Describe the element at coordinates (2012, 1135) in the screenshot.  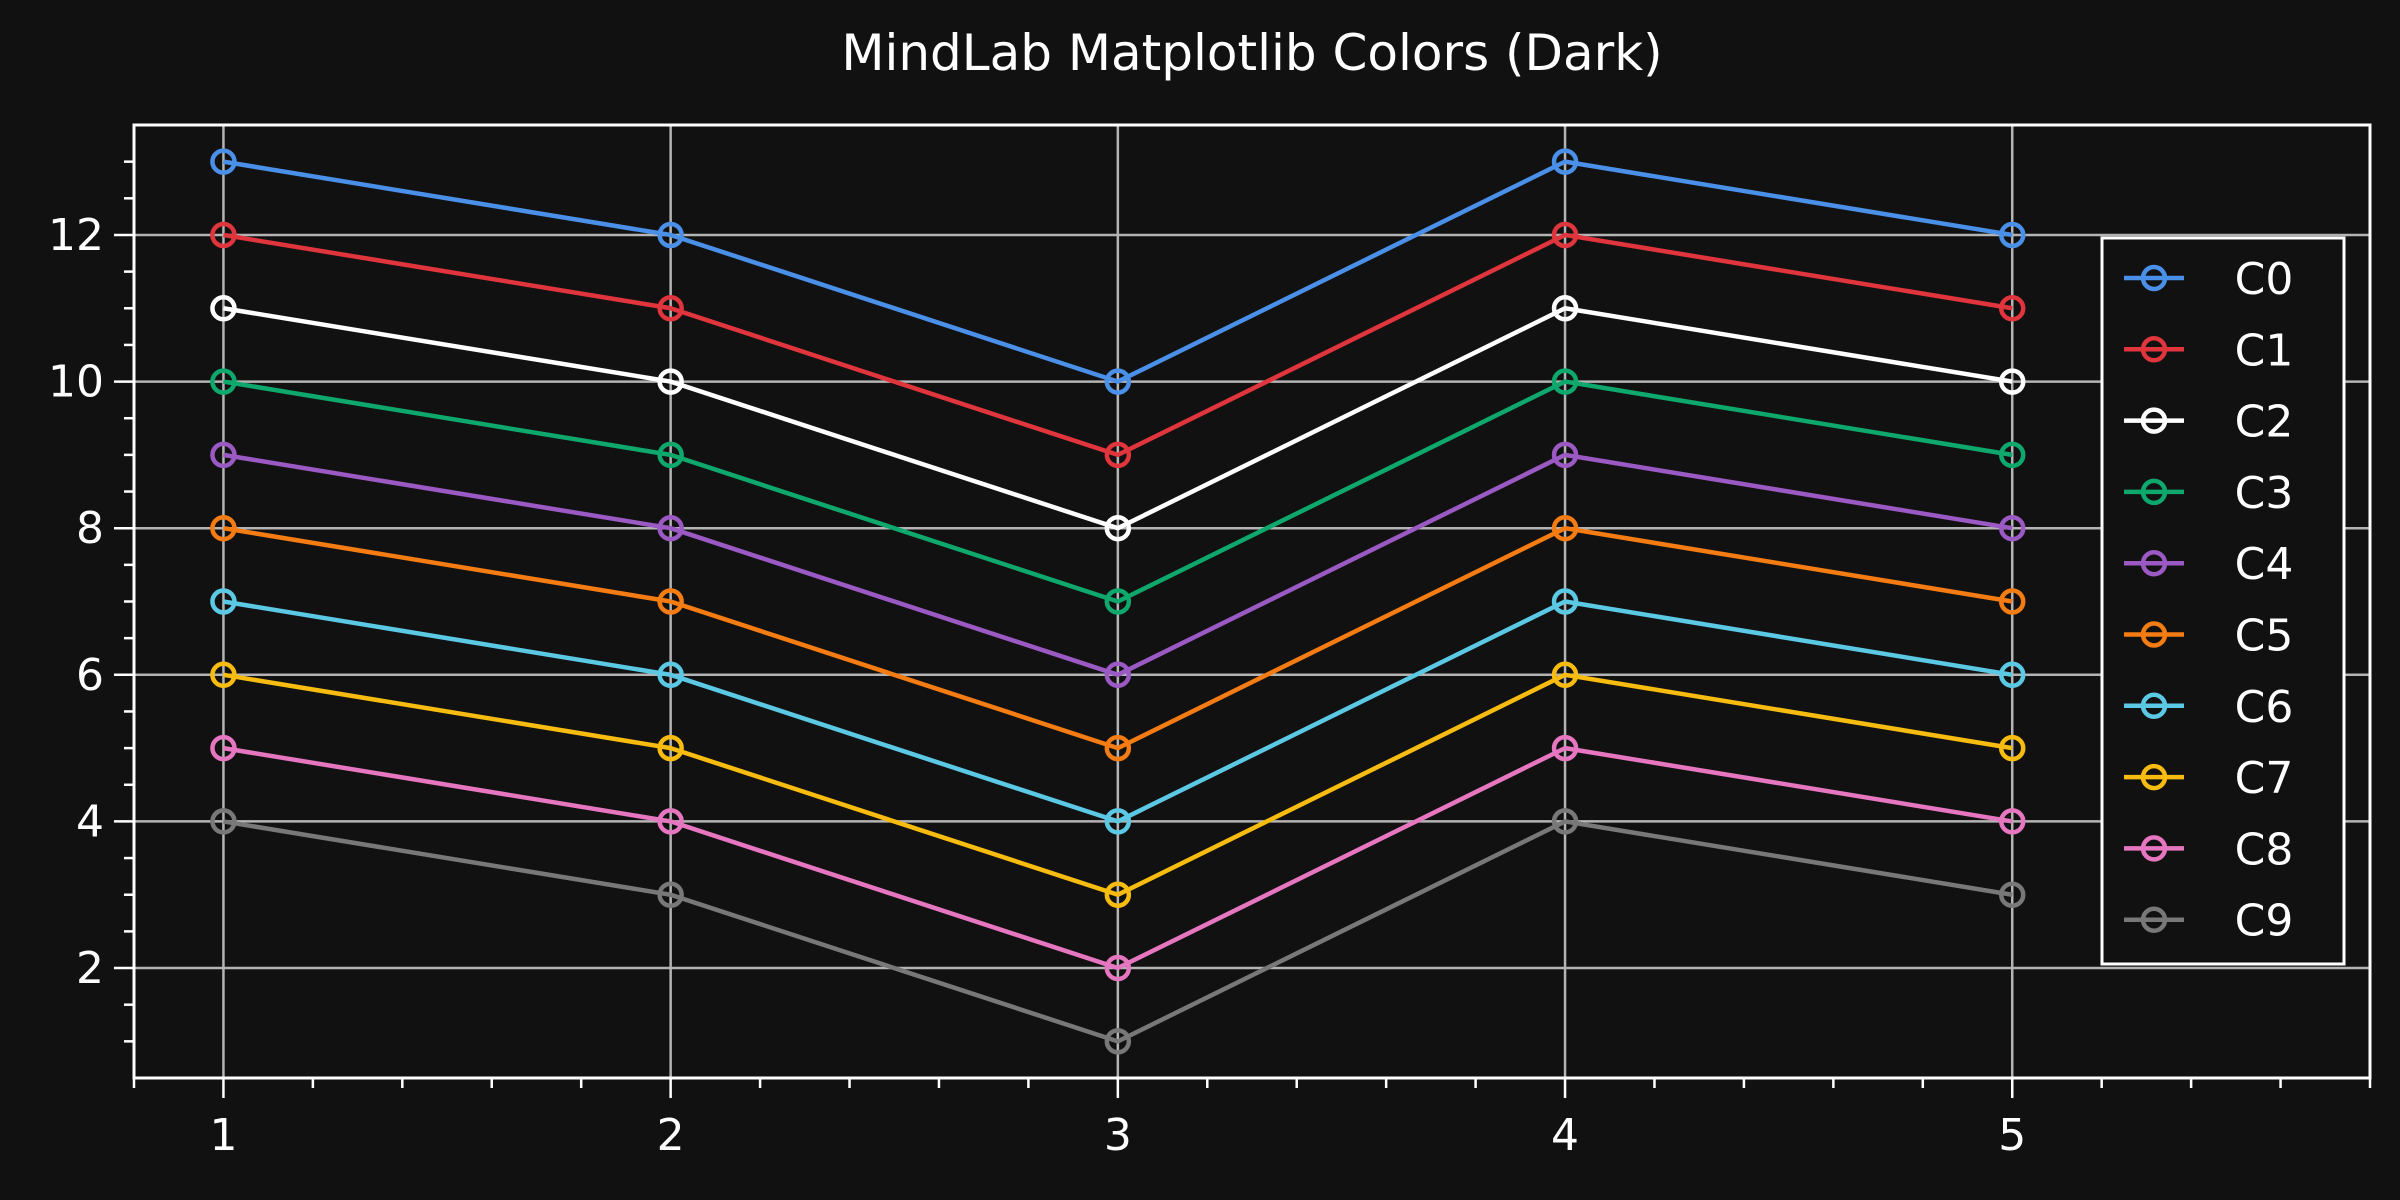
I see `x-tick-label: 5` at that location.